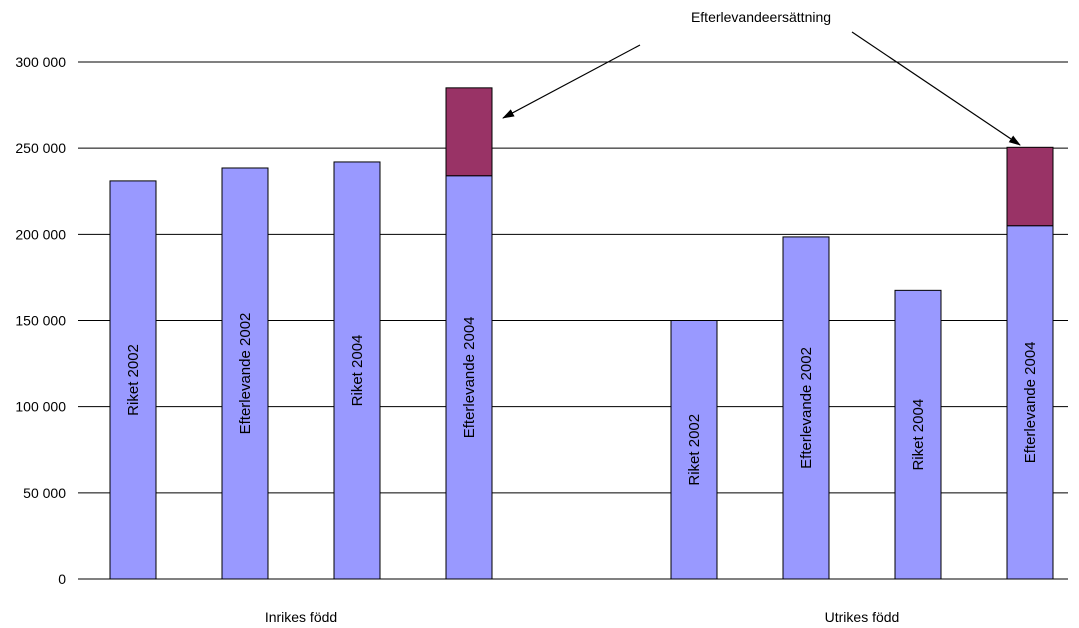 The image size is (1079, 628). I want to click on annotation-label: Efterlevandeersättning, so click(761, 17).